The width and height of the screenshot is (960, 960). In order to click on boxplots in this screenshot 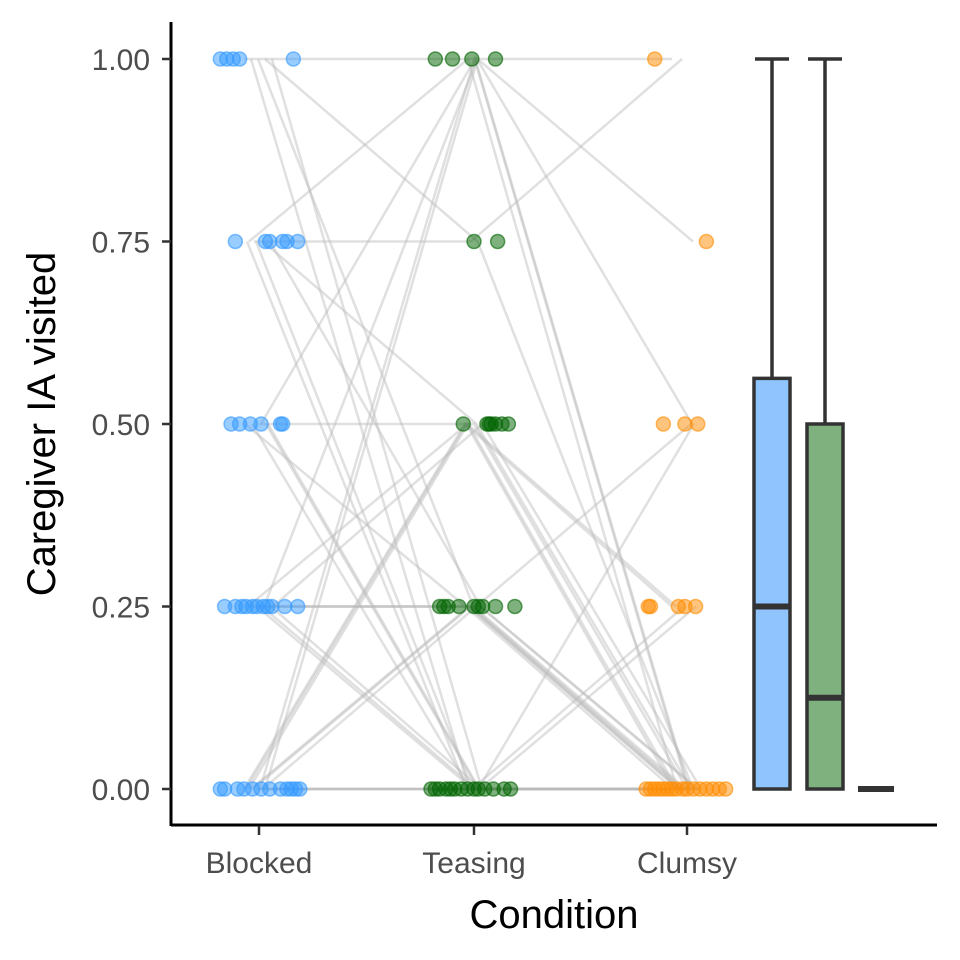, I will do `click(823, 424)`.